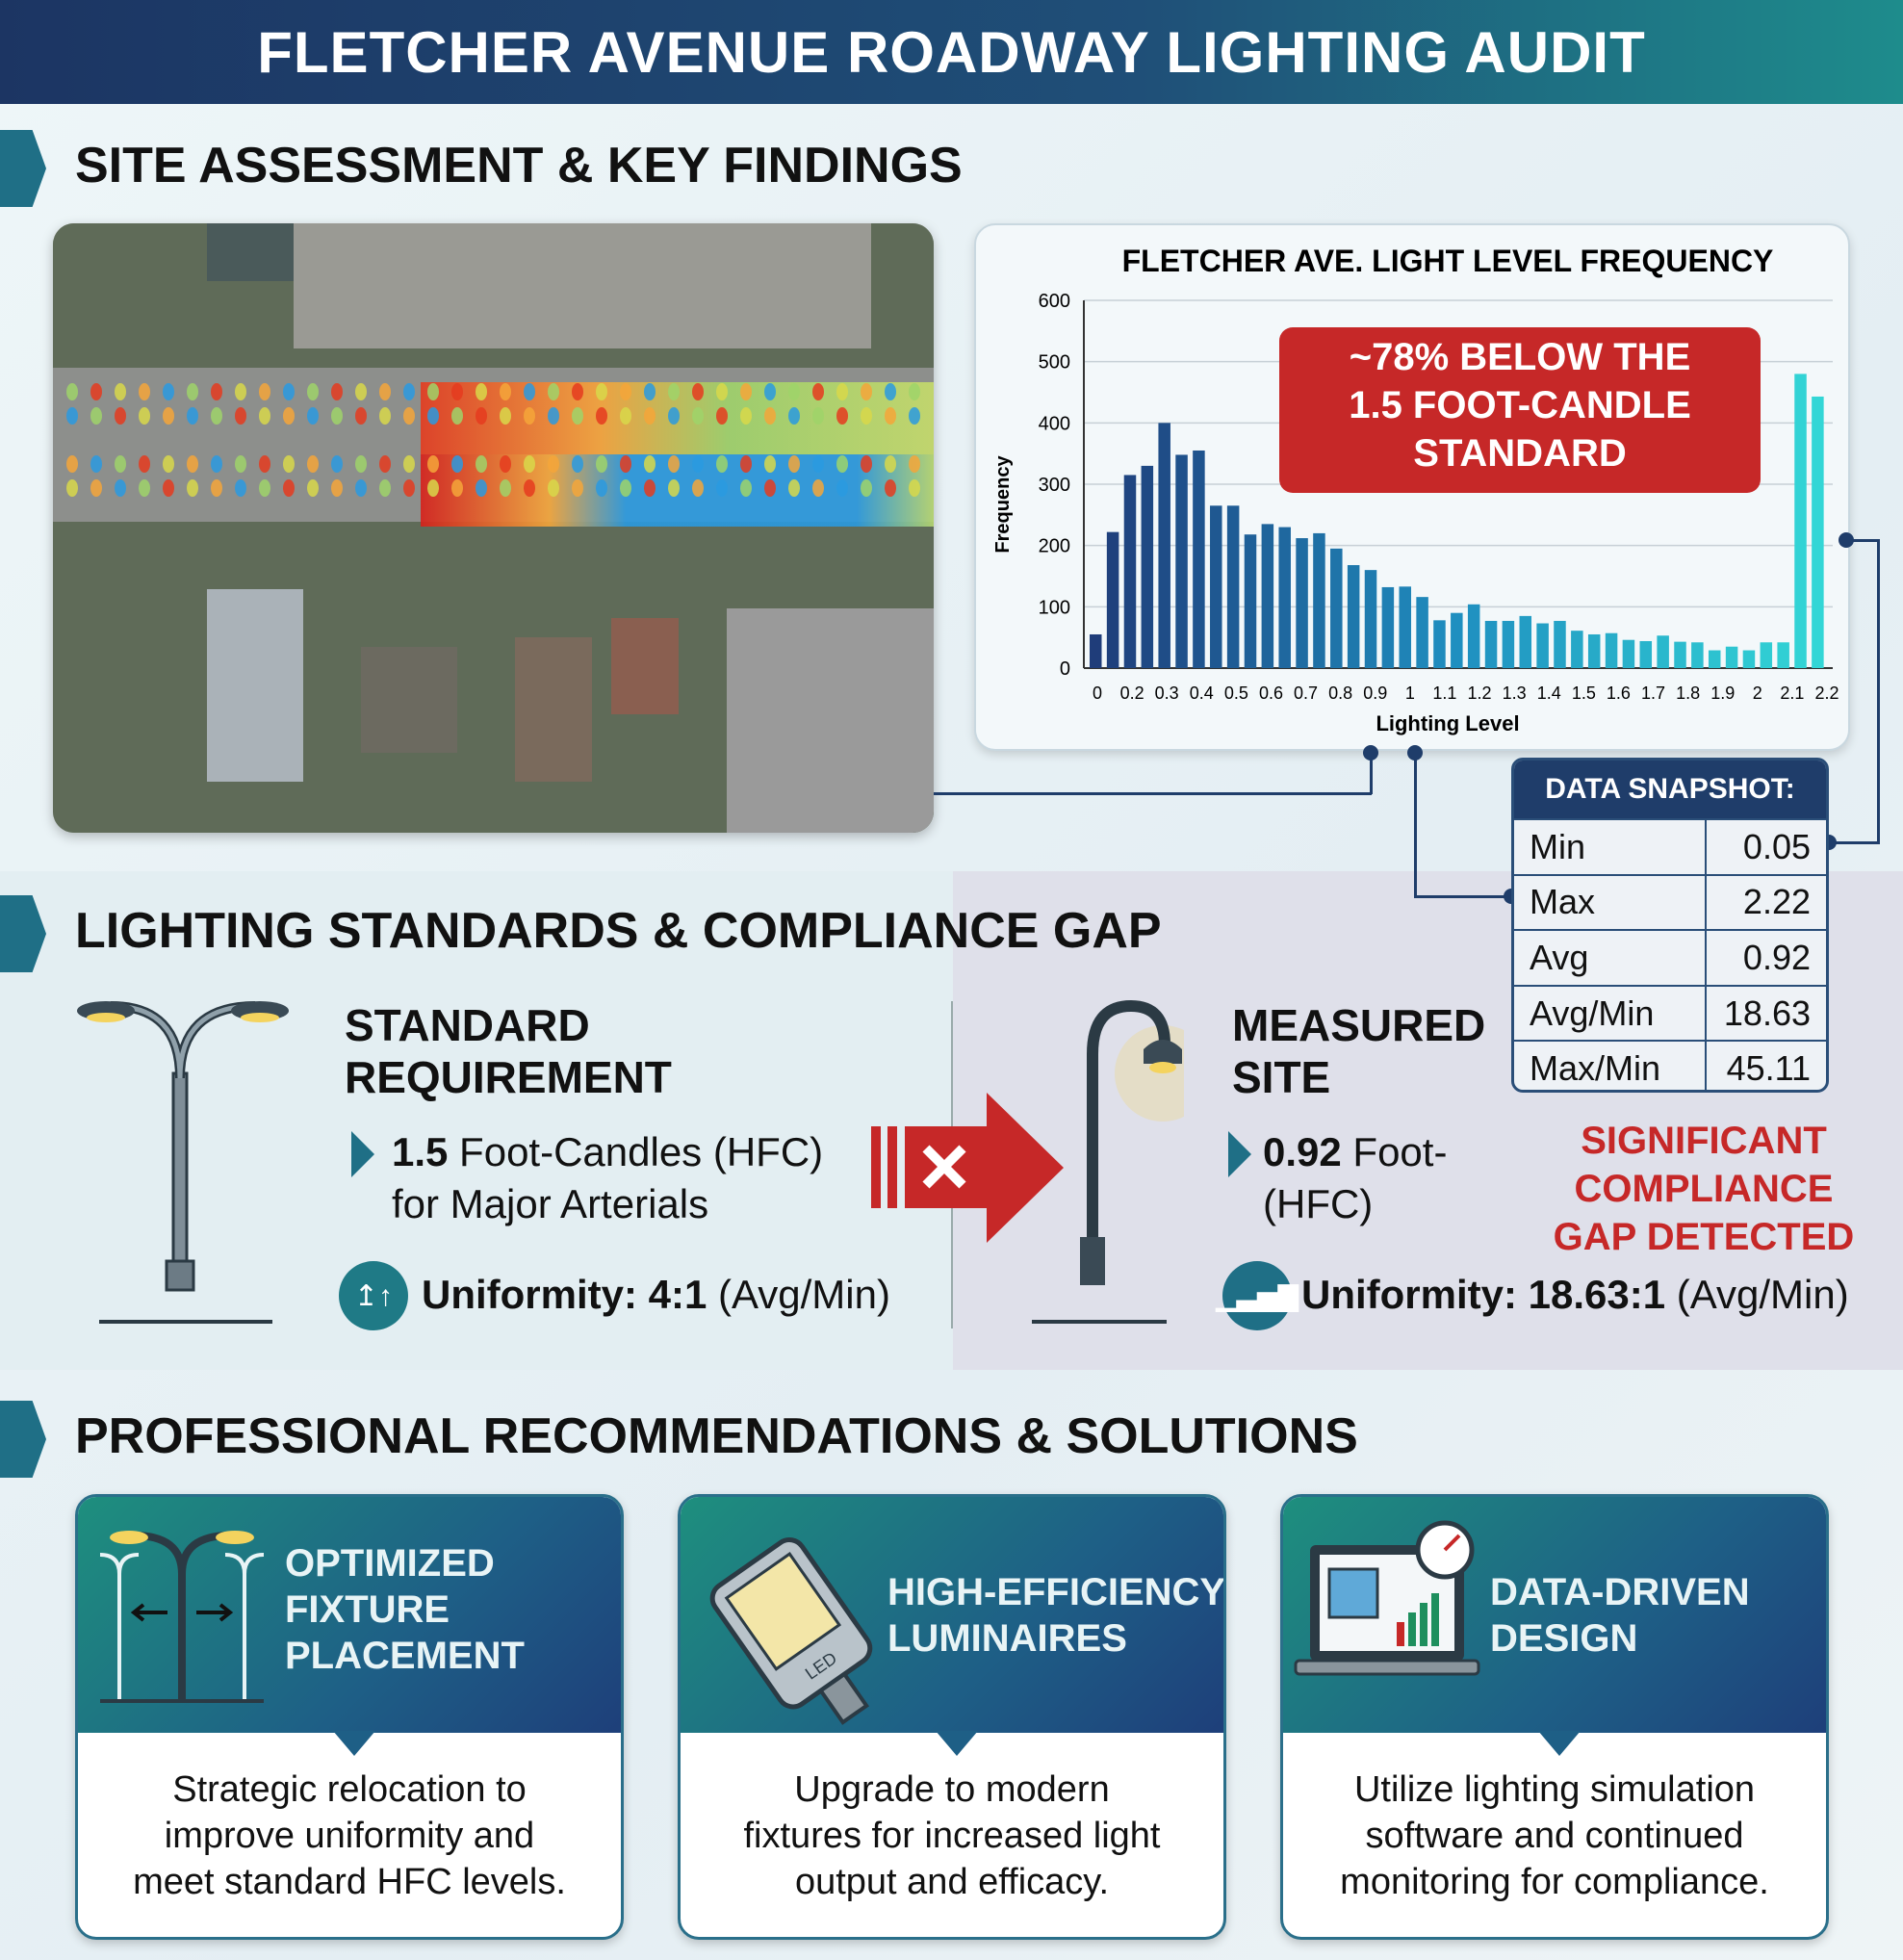 The image size is (1903, 1960). What do you see at coordinates (1306, 693) in the screenshot?
I see `x-tick-label: 0.7` at bounding box center [1306, 693].